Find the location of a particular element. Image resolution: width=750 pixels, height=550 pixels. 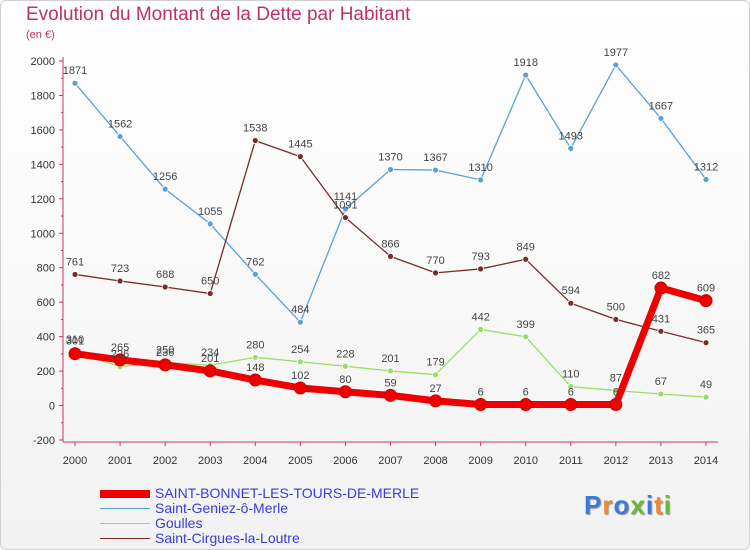

data-label: 1091 is located at coordinates (345, 206).